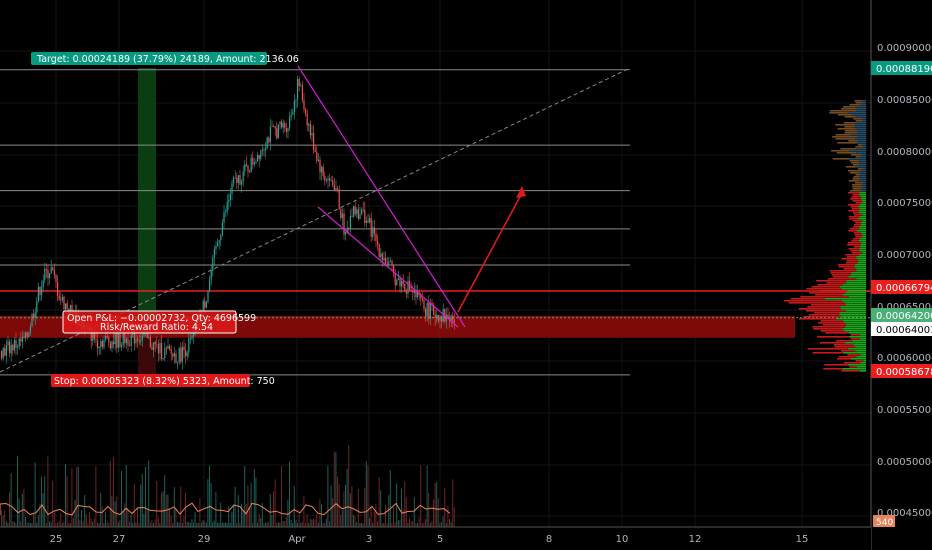  I want to click on y-tick: 0.00070000, so click(904, 255).